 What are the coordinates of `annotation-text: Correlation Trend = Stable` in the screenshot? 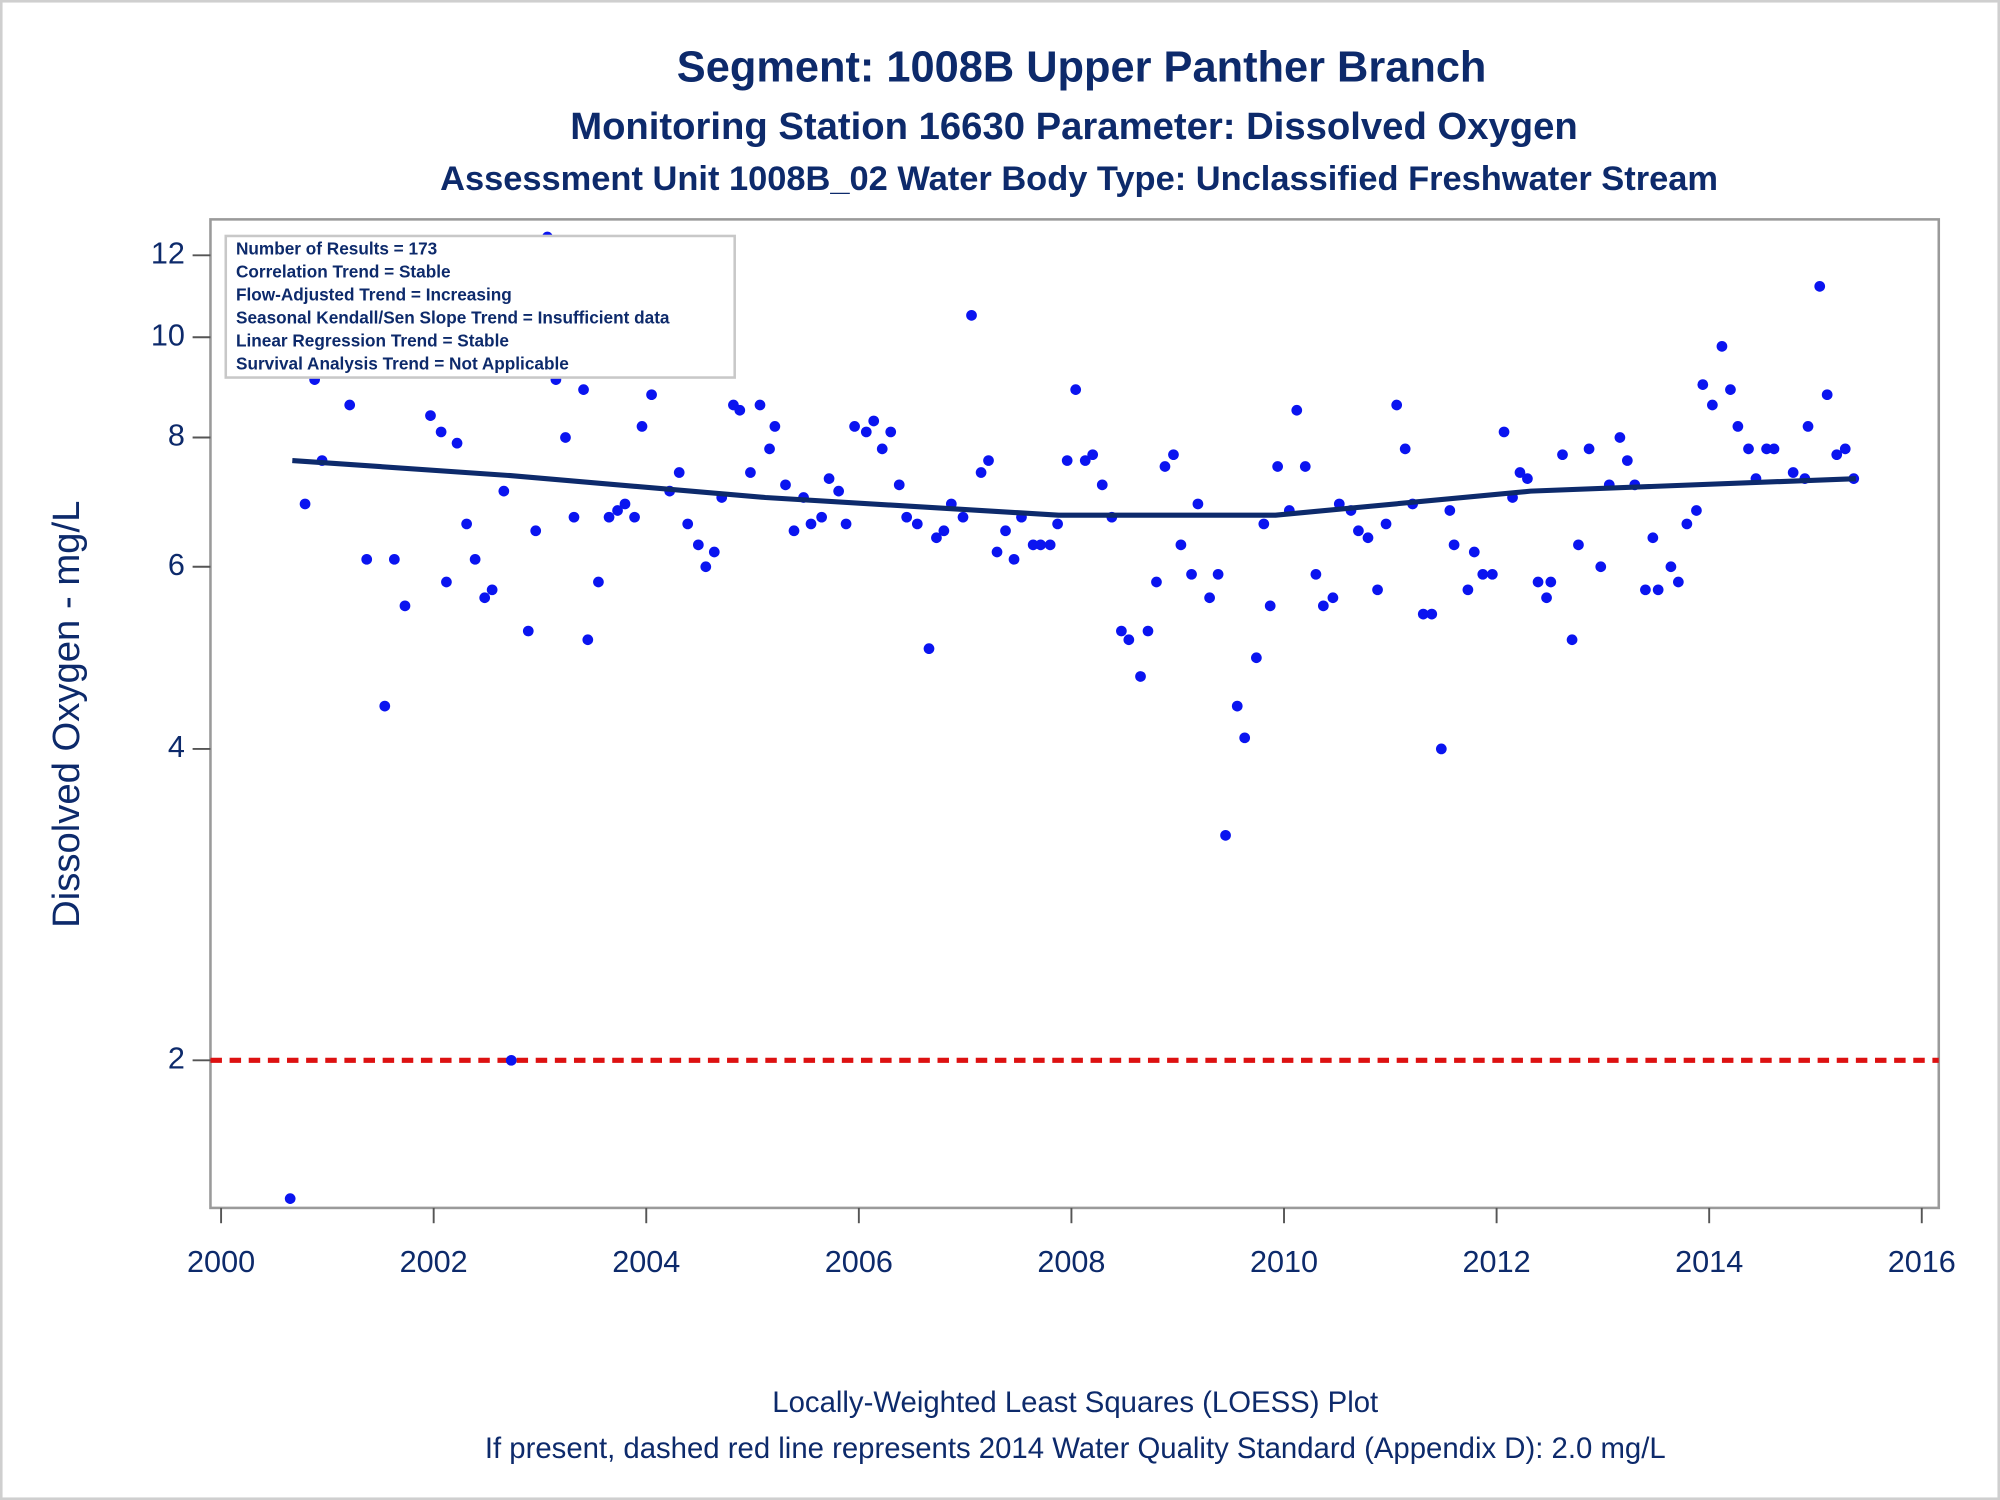 It's located at (343, 272).